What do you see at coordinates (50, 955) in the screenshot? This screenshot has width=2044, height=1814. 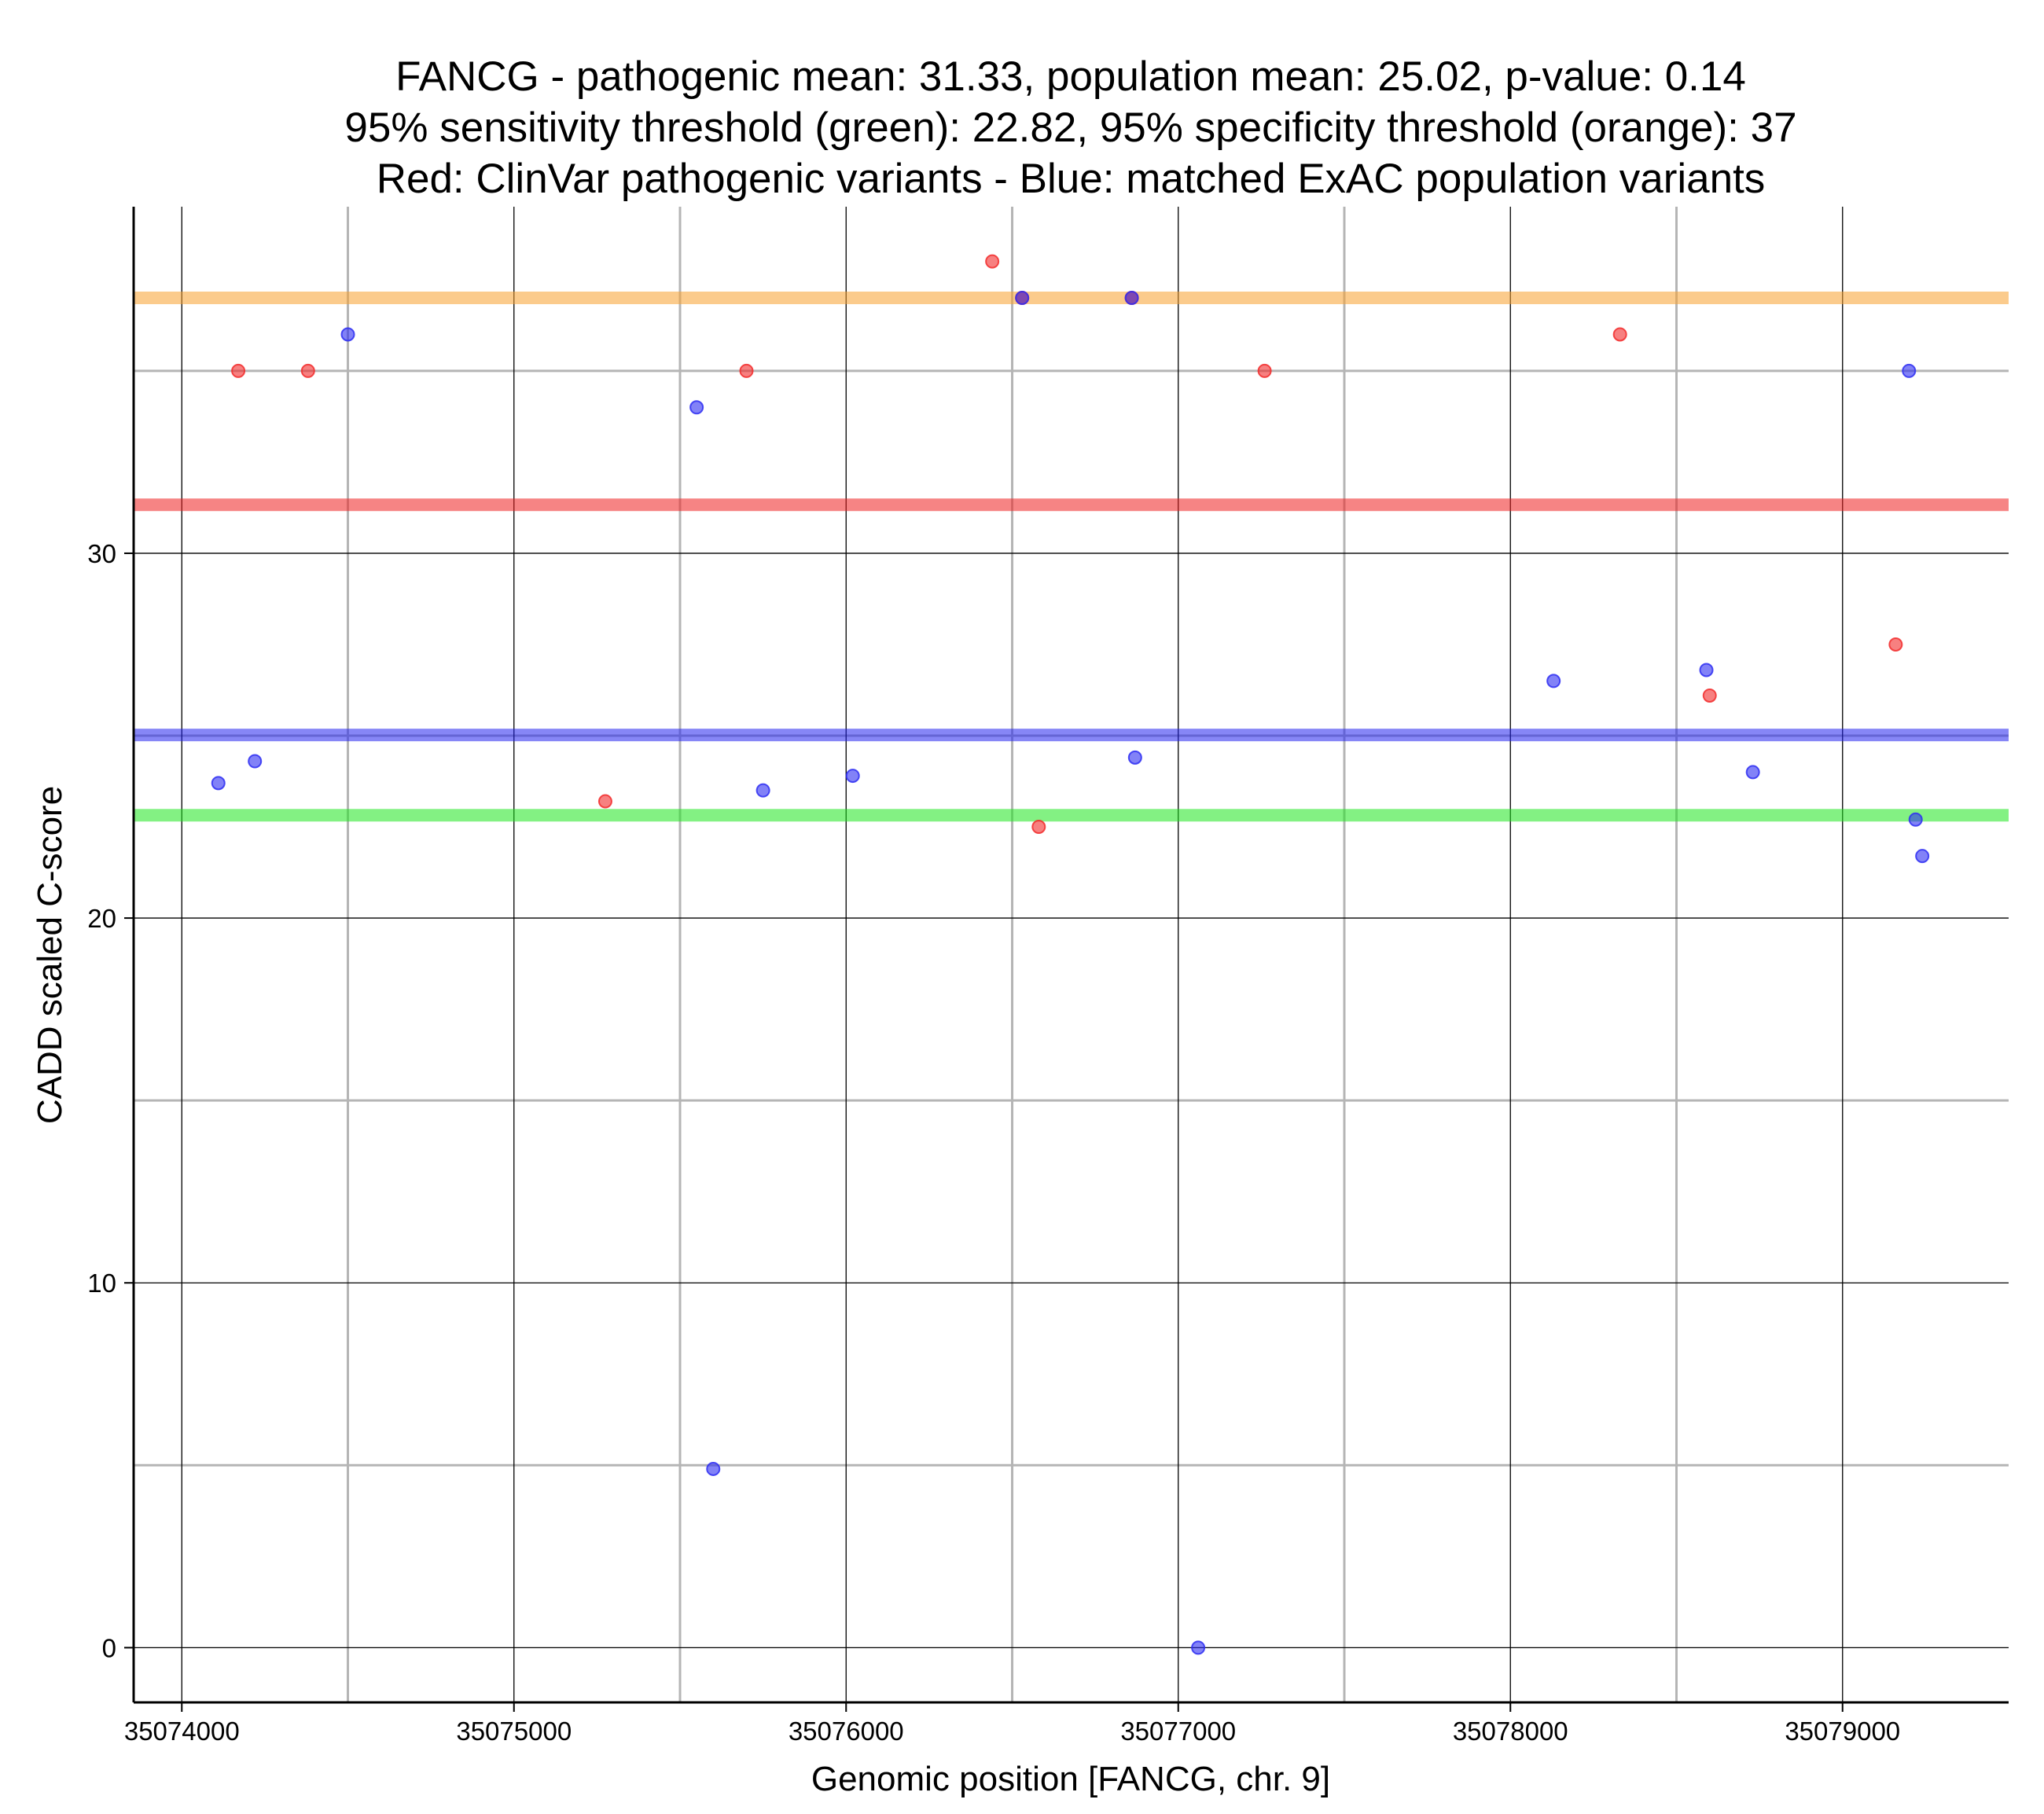 I see `y-axis-label: CADD scaled C-score` at bounding box center [50, 955].